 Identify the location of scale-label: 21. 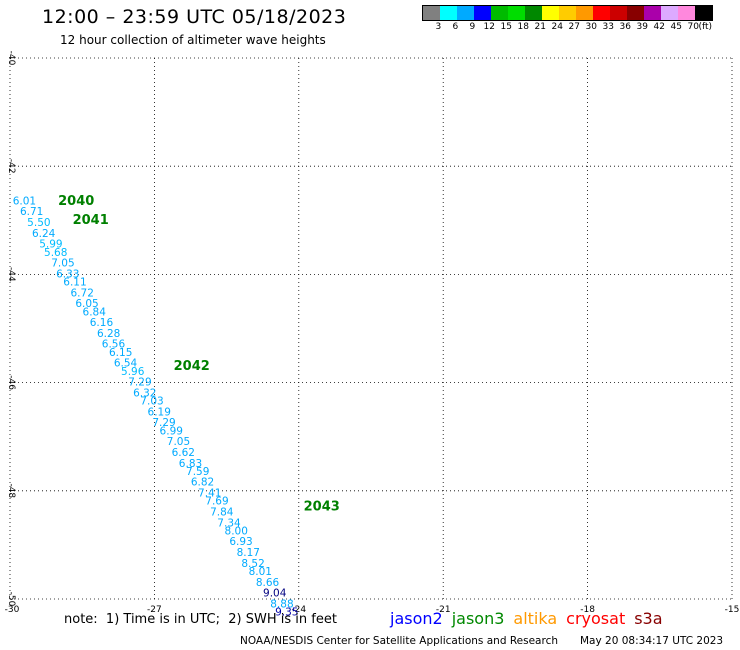
(540, 27).